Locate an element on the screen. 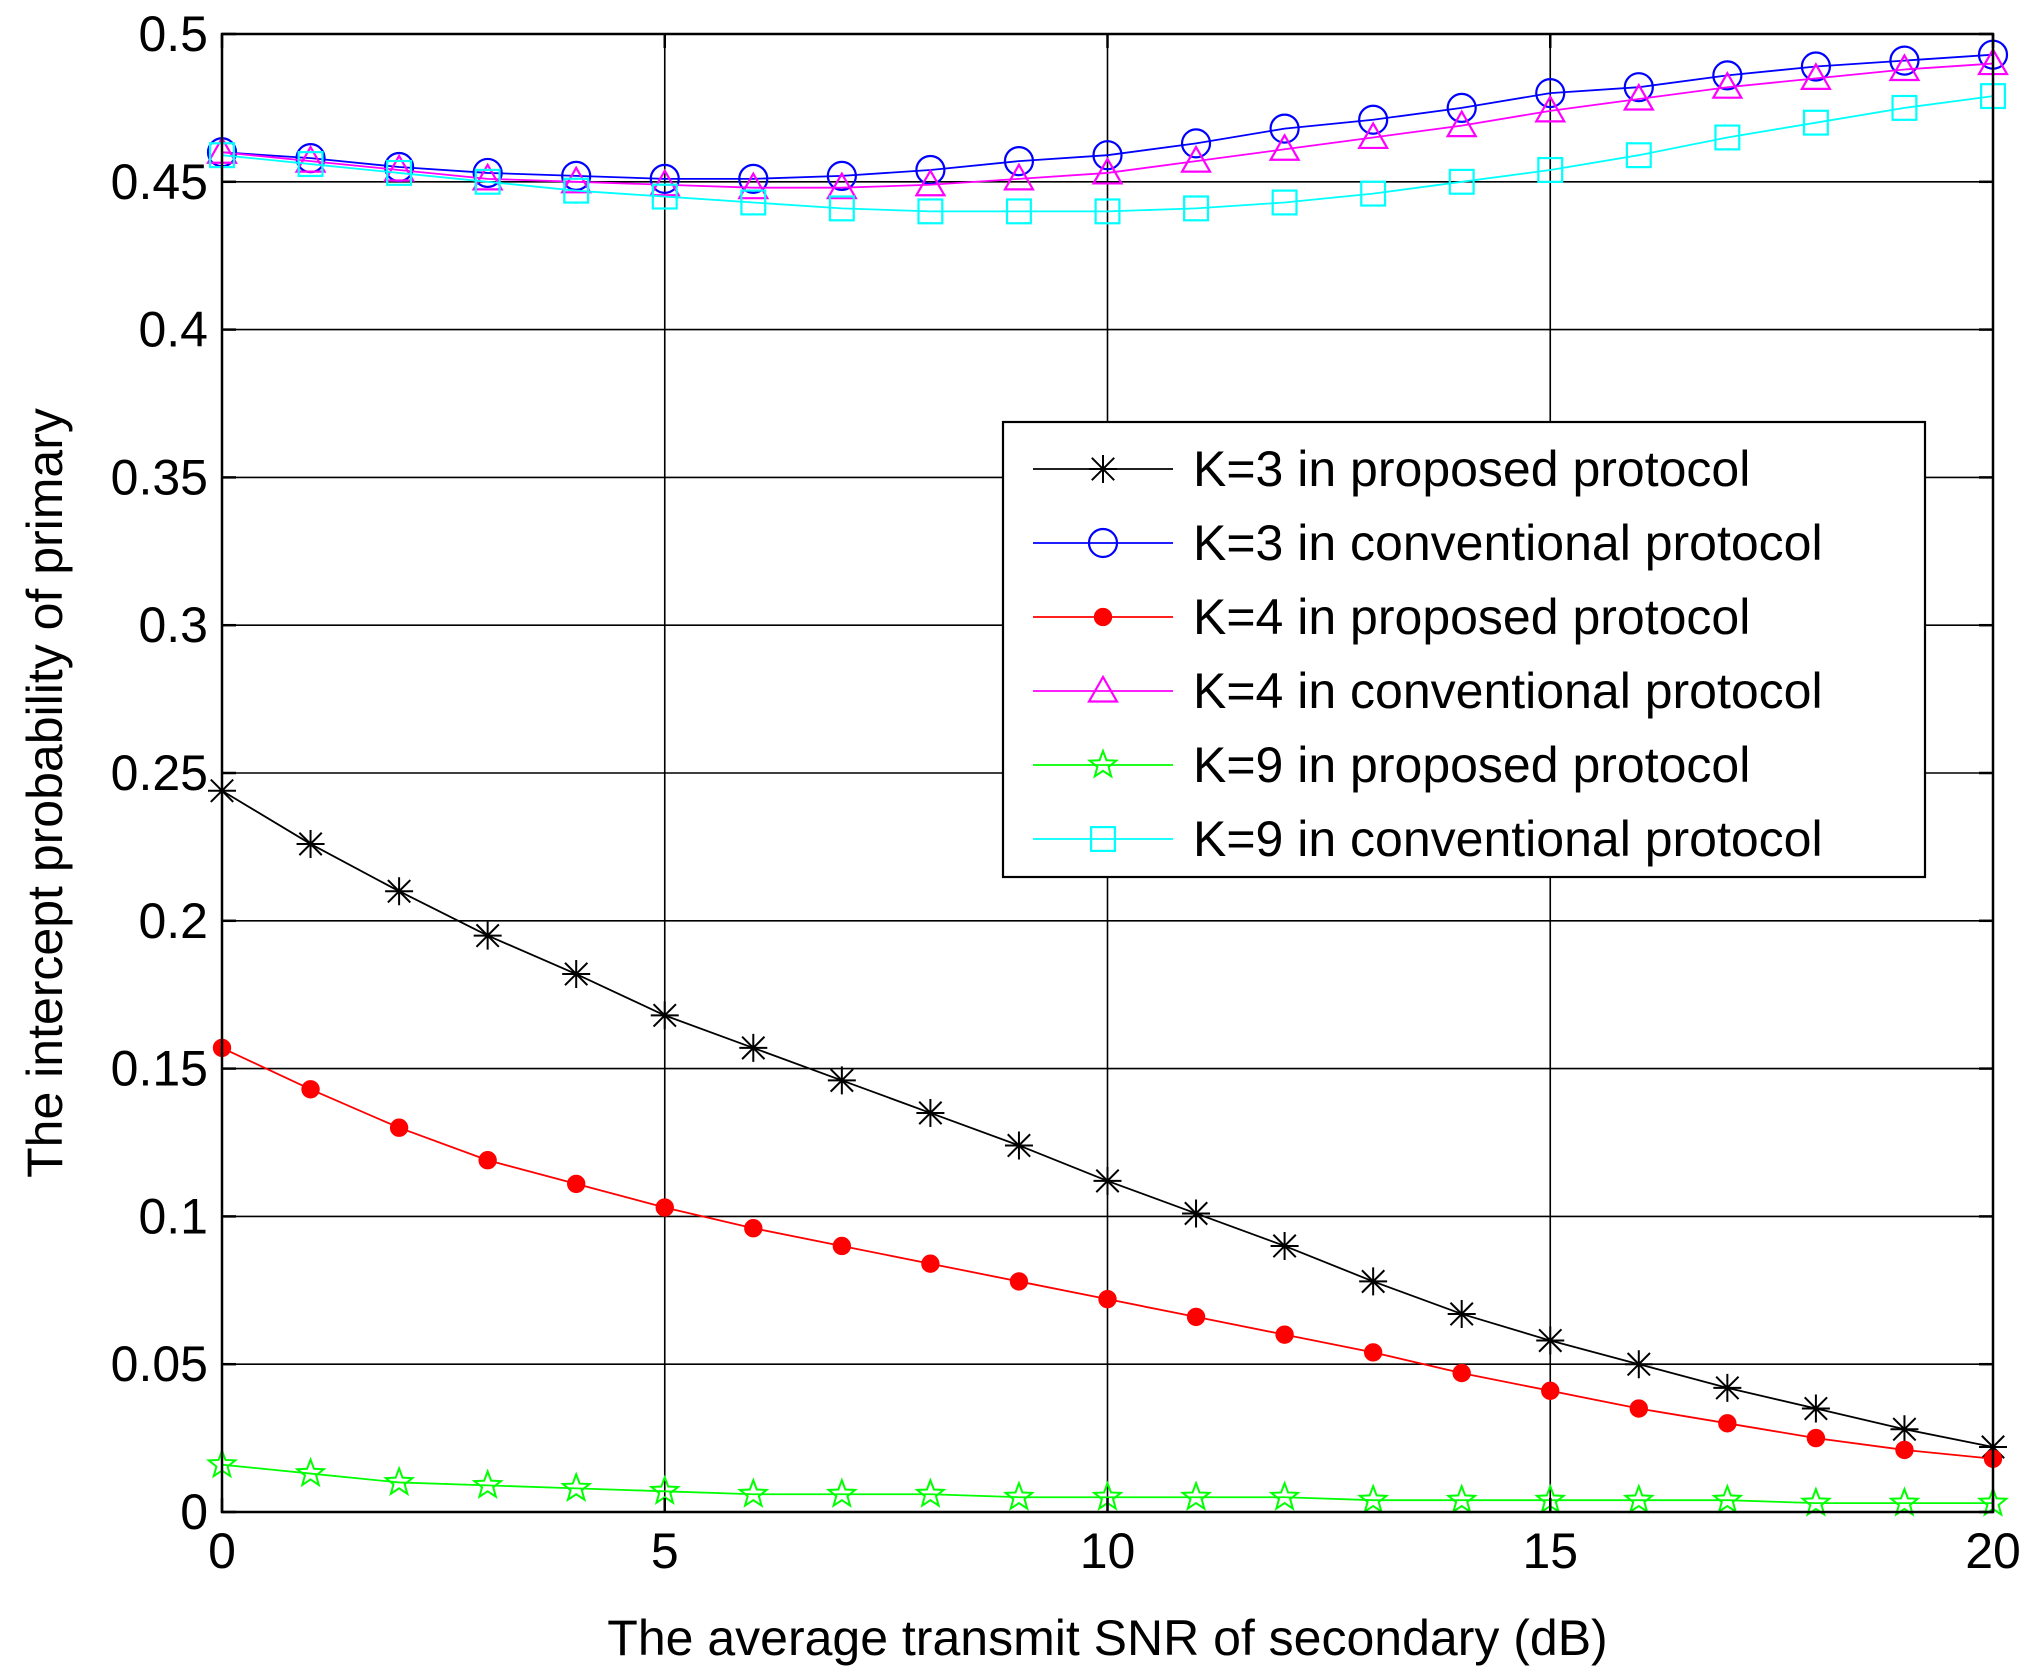 The width and height of the screenshot is (2030, 1672). legend-entry: K=9 in proposed protocol is located at coordinates (1391, 765).